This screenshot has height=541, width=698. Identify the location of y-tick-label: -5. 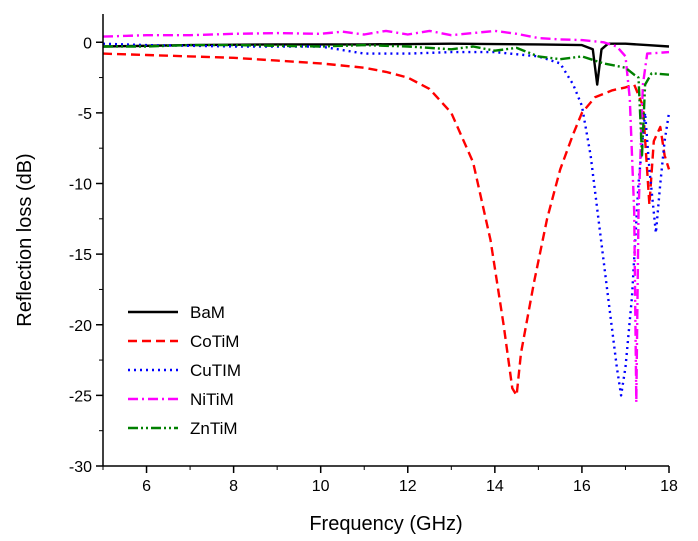
(85, 114).